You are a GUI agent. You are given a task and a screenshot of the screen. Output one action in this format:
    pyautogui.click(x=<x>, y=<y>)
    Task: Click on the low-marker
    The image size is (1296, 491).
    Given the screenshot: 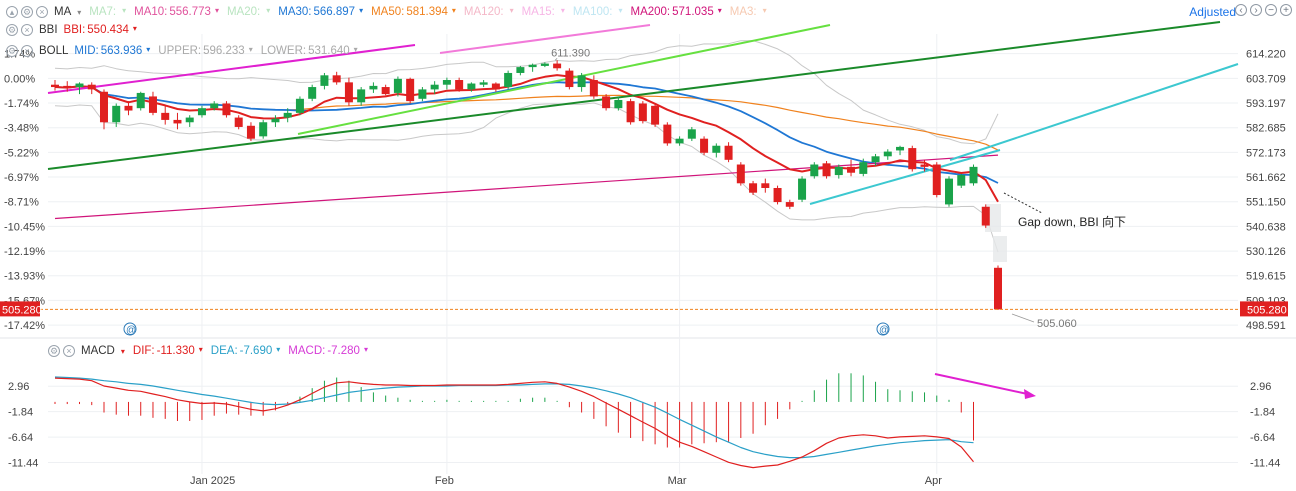 What is the action you would take?
    pyautogui.click(x=1023, y=318)
    